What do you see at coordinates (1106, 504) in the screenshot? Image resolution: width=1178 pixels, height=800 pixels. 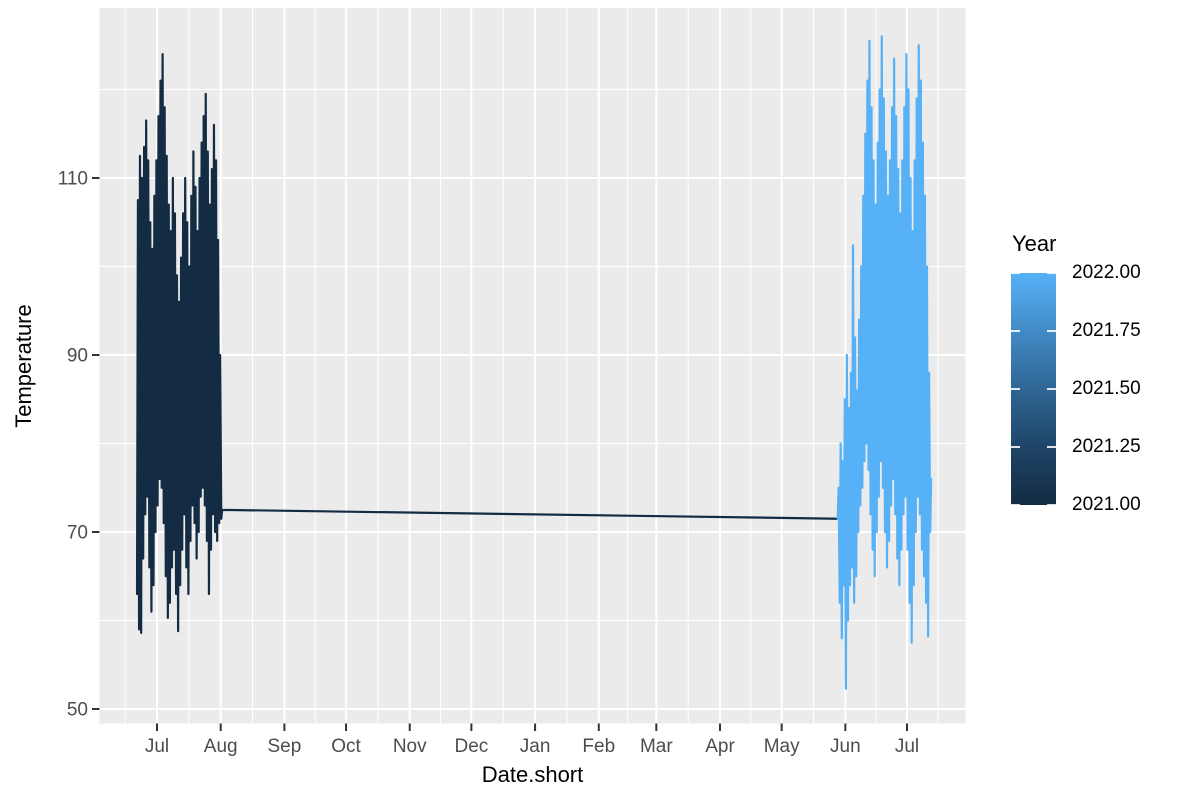 I see `legend-label: 2021.00` at bounding box center [1106, 504].